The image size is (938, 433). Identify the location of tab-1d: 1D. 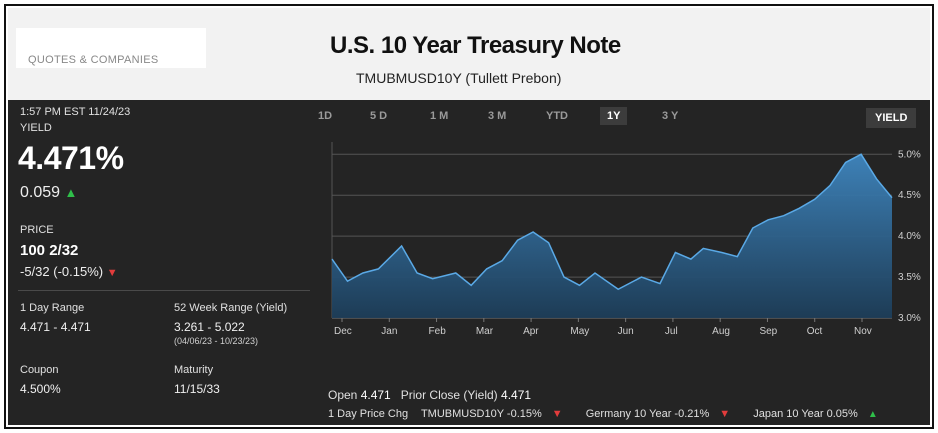
(325, 116).